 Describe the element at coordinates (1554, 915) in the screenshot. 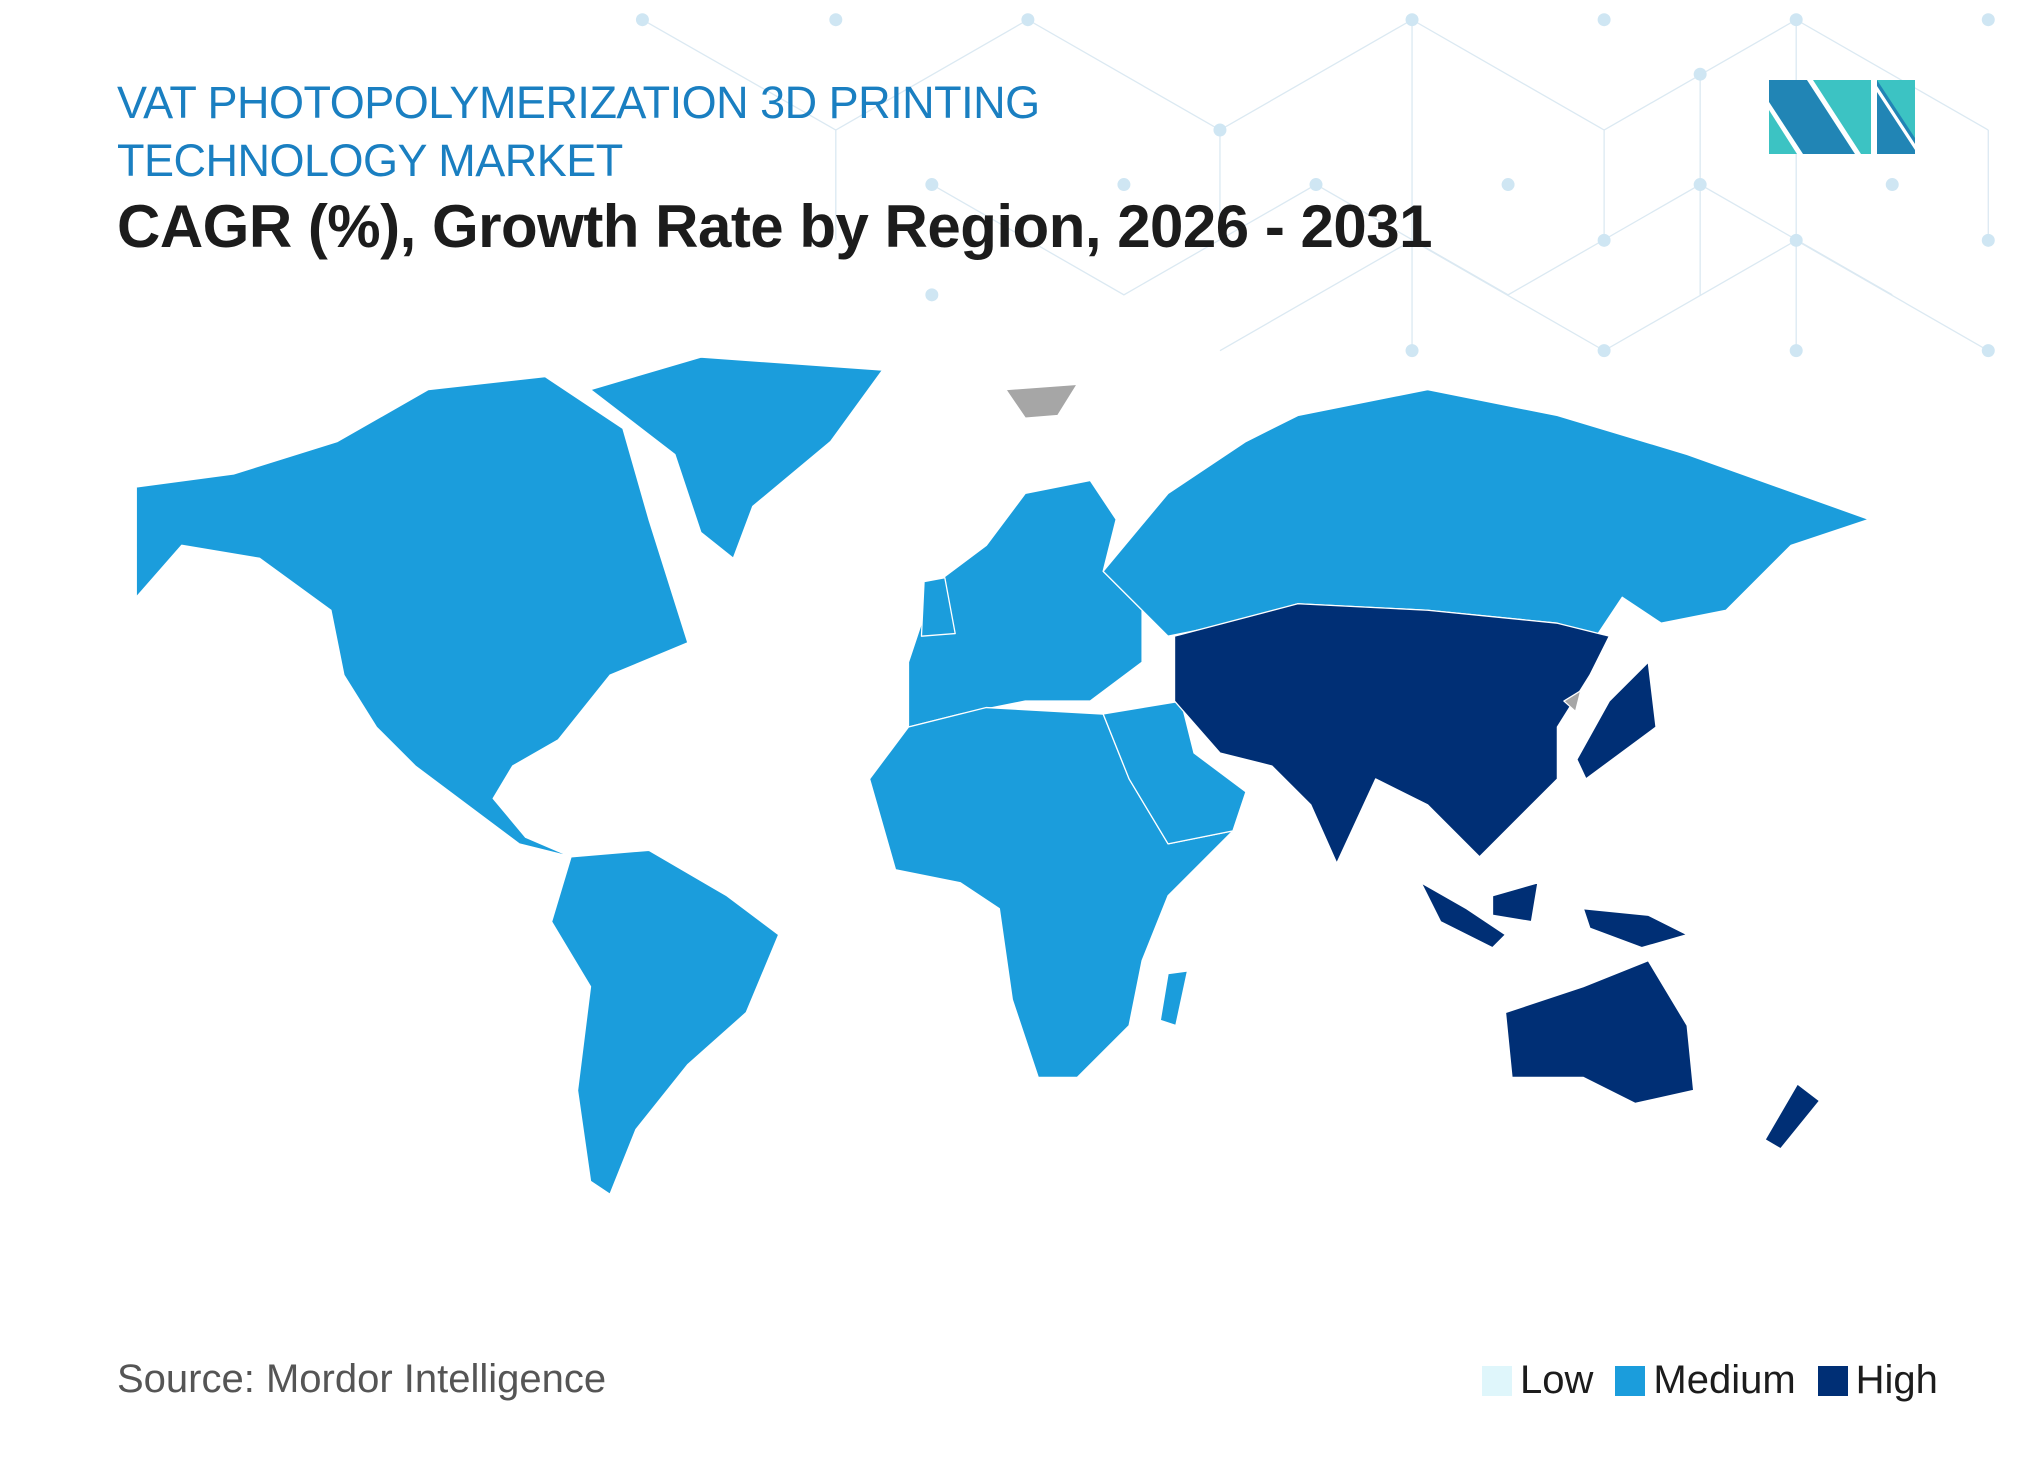

I see `region-southeast-asia-islands` at that location.